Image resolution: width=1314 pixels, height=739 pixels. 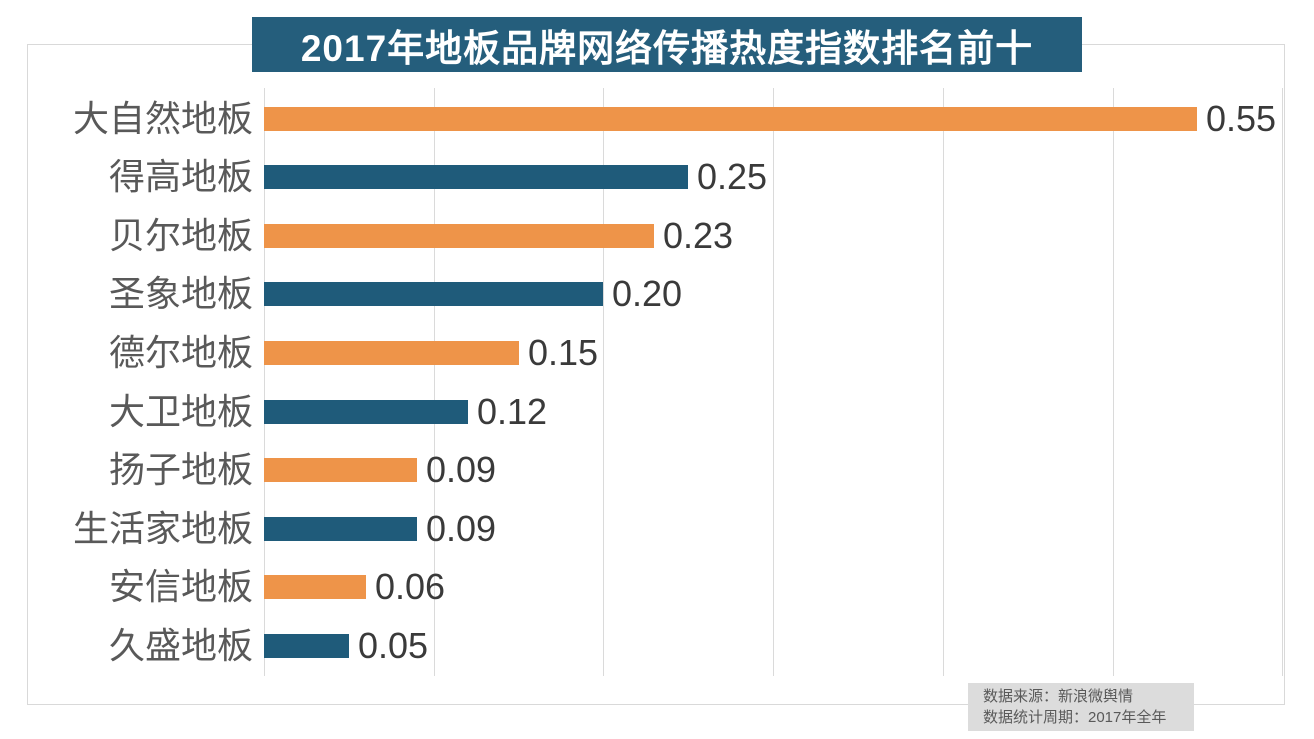 I want to click on gridline-0.3, so click(x=773, y=382).